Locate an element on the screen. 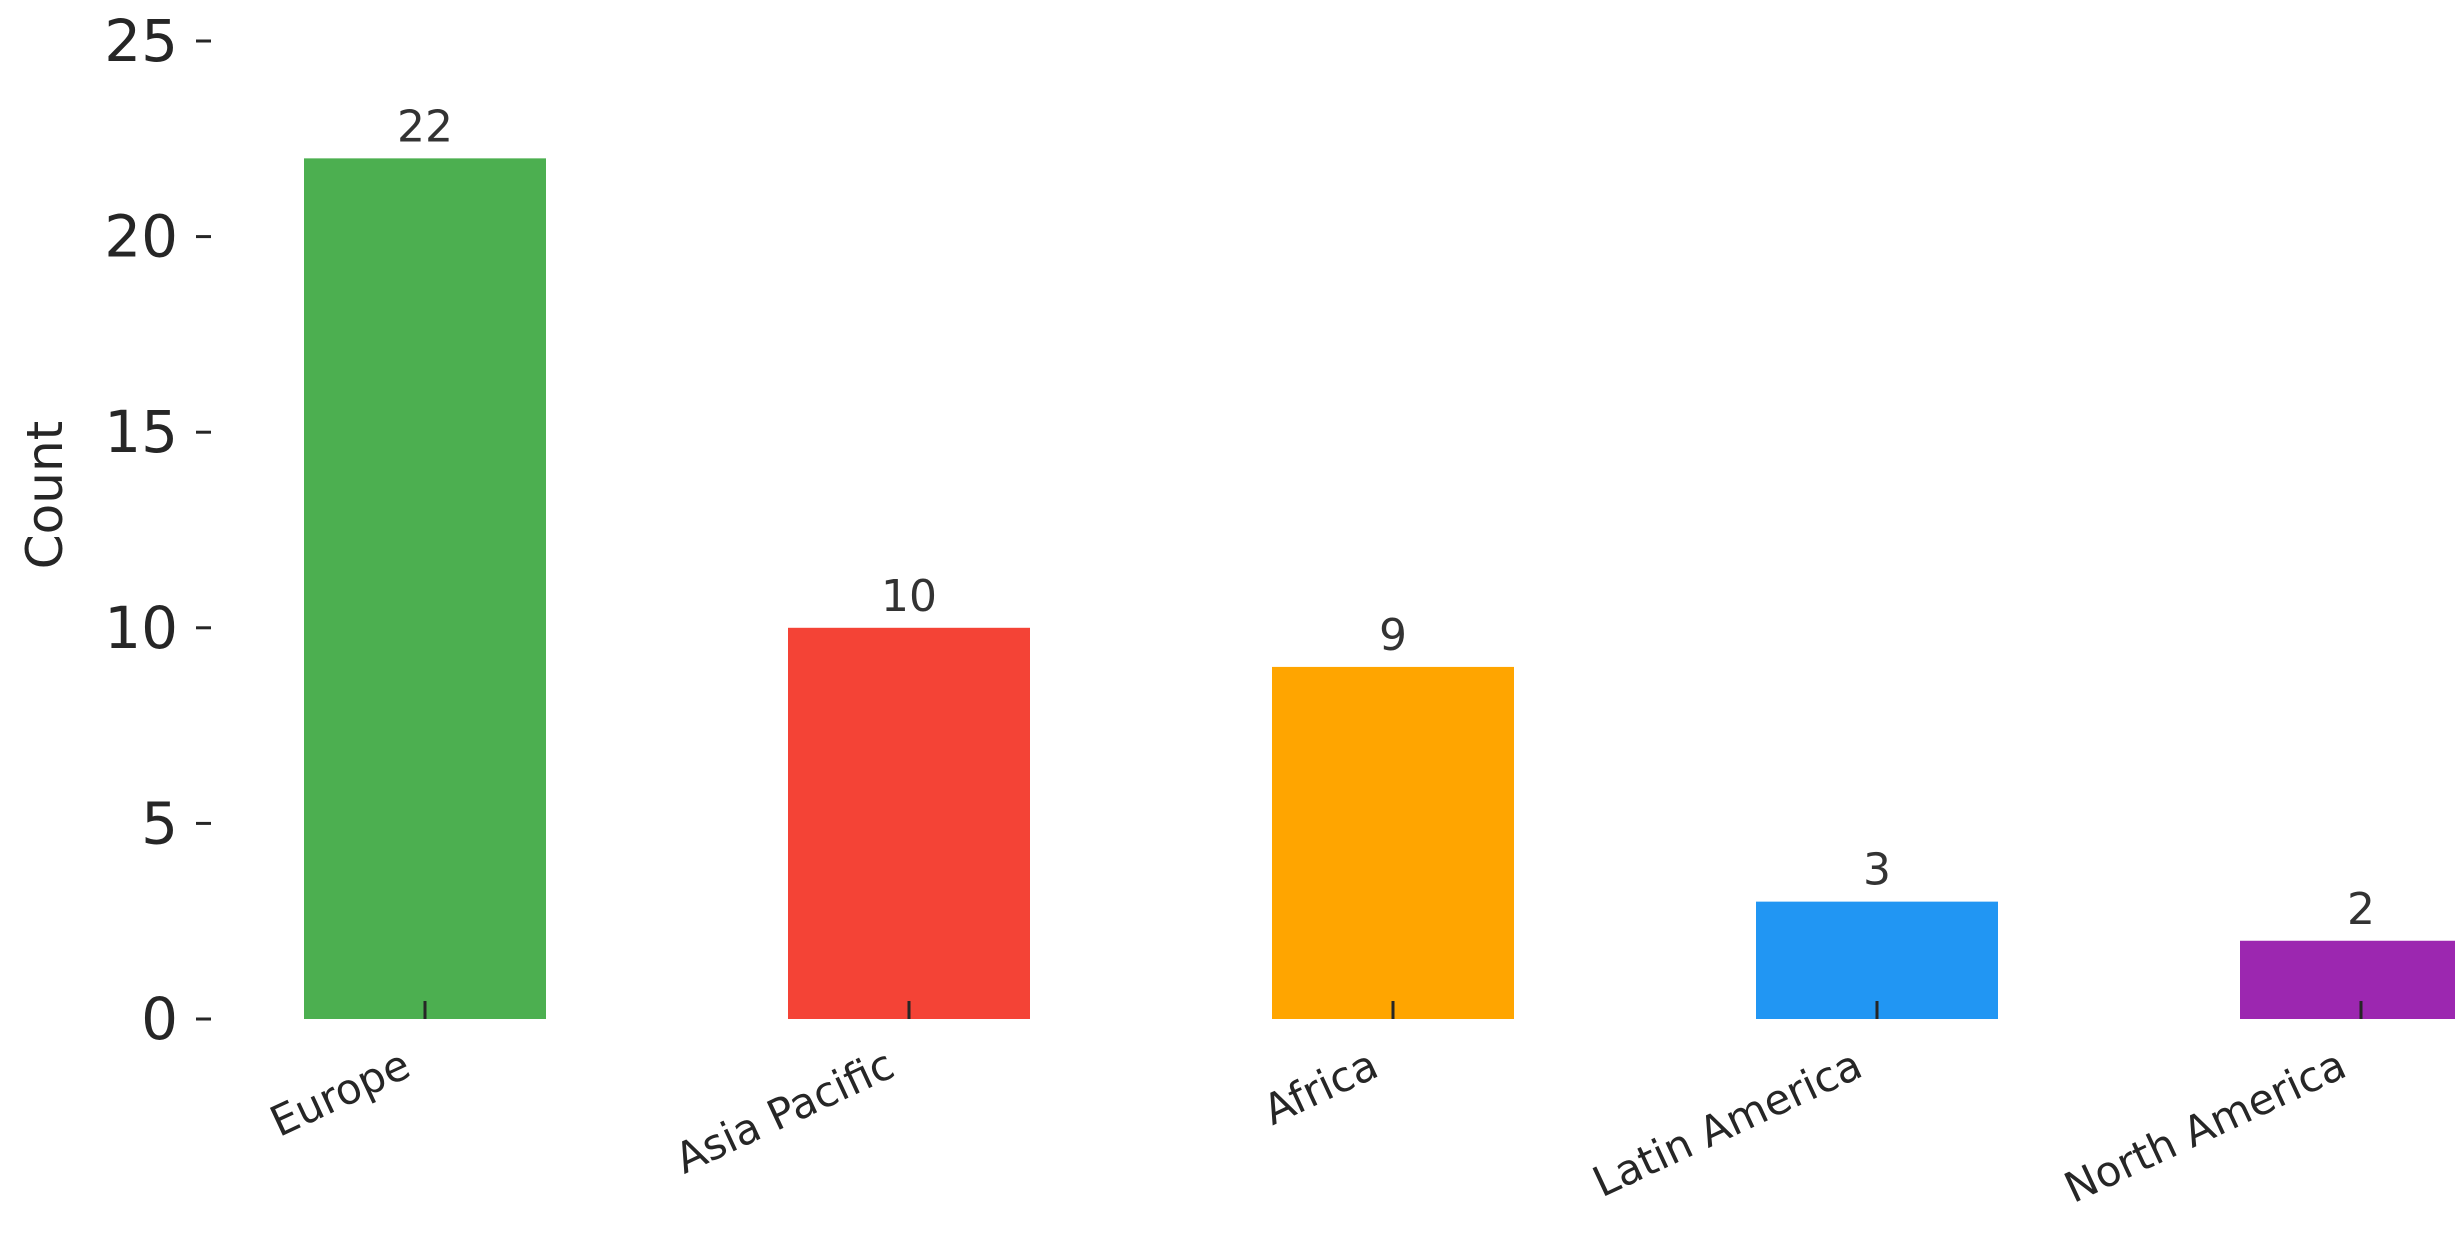 This screenshot has height=1239, width=2455. bar-value-label: 2 is located at coordinates (2361, 909).